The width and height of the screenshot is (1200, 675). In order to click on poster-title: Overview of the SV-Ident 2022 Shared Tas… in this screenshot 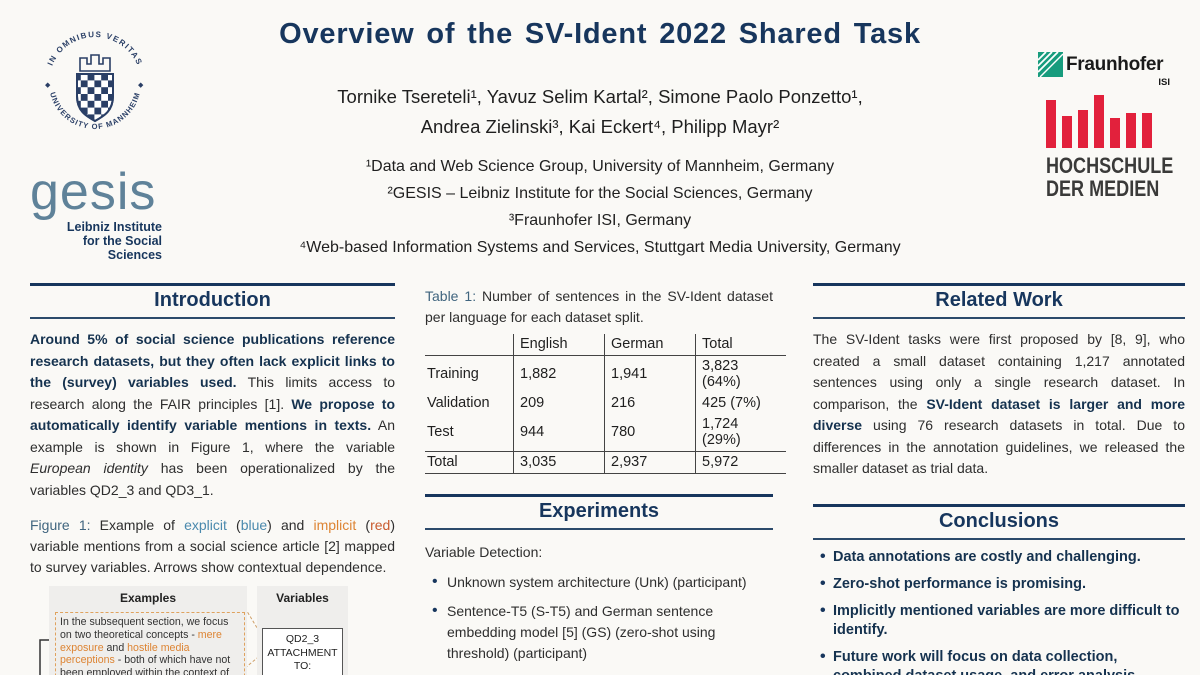, I will do `click(600, 34)`.